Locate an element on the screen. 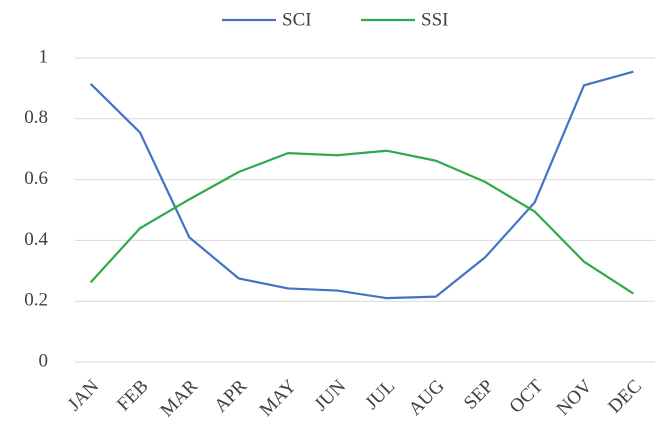 The width and height of the screenshot is (659, 428). x-tick-label: FEB is located at coordinates (132, 395).